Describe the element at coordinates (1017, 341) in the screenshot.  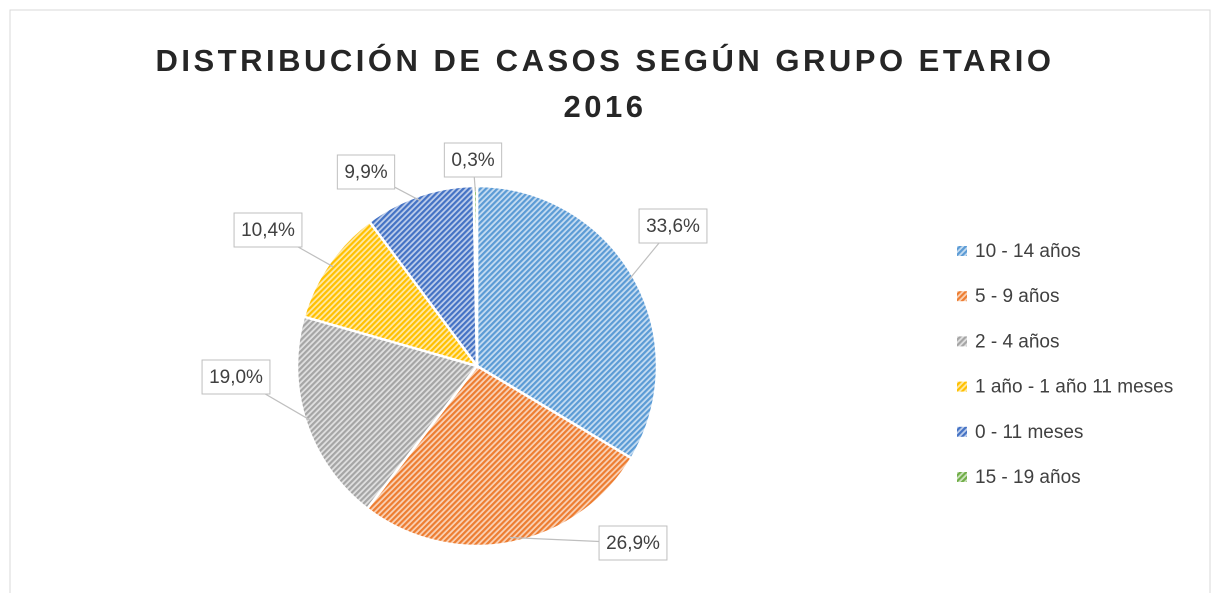
I see `legend-label: 2 - 4 años` at that location.